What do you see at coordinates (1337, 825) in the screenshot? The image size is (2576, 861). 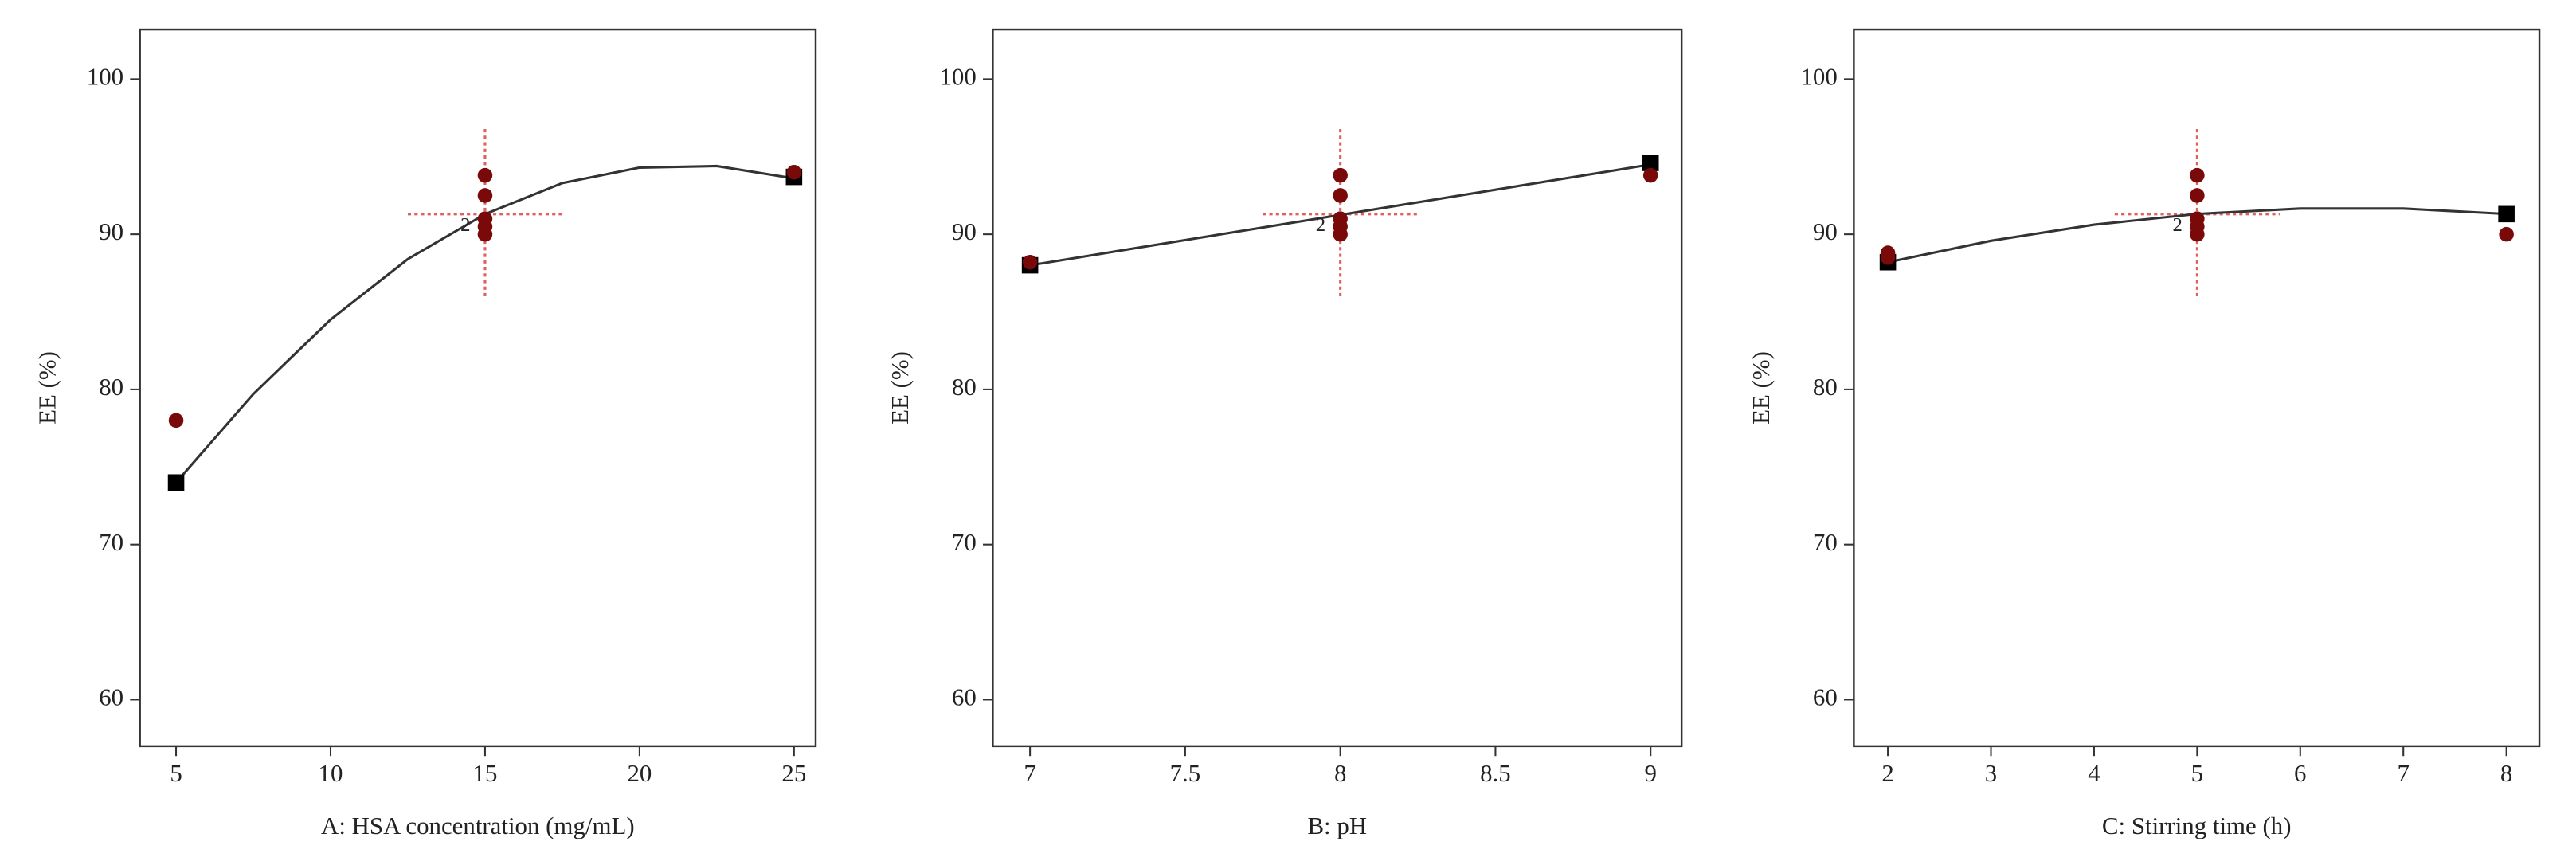 I see `x-axis-label: B: pH` at bounding box center [1337, 825].